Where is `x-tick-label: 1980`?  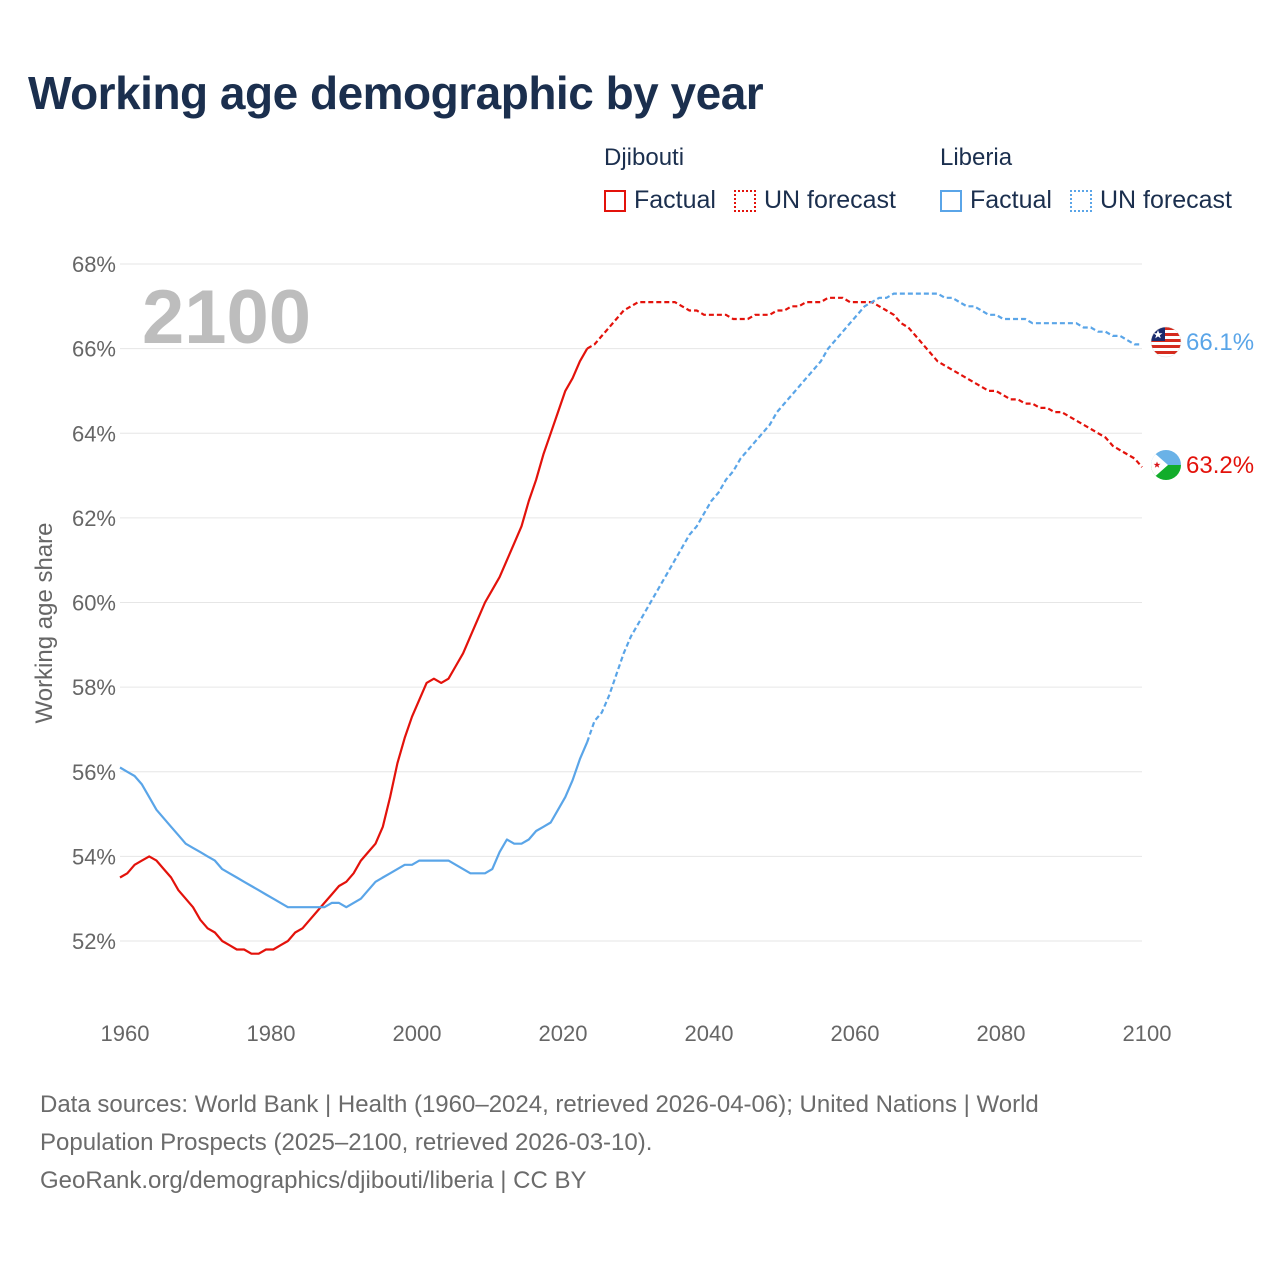
x-tick-label: 1980 is located at coordinates (271, 1033).